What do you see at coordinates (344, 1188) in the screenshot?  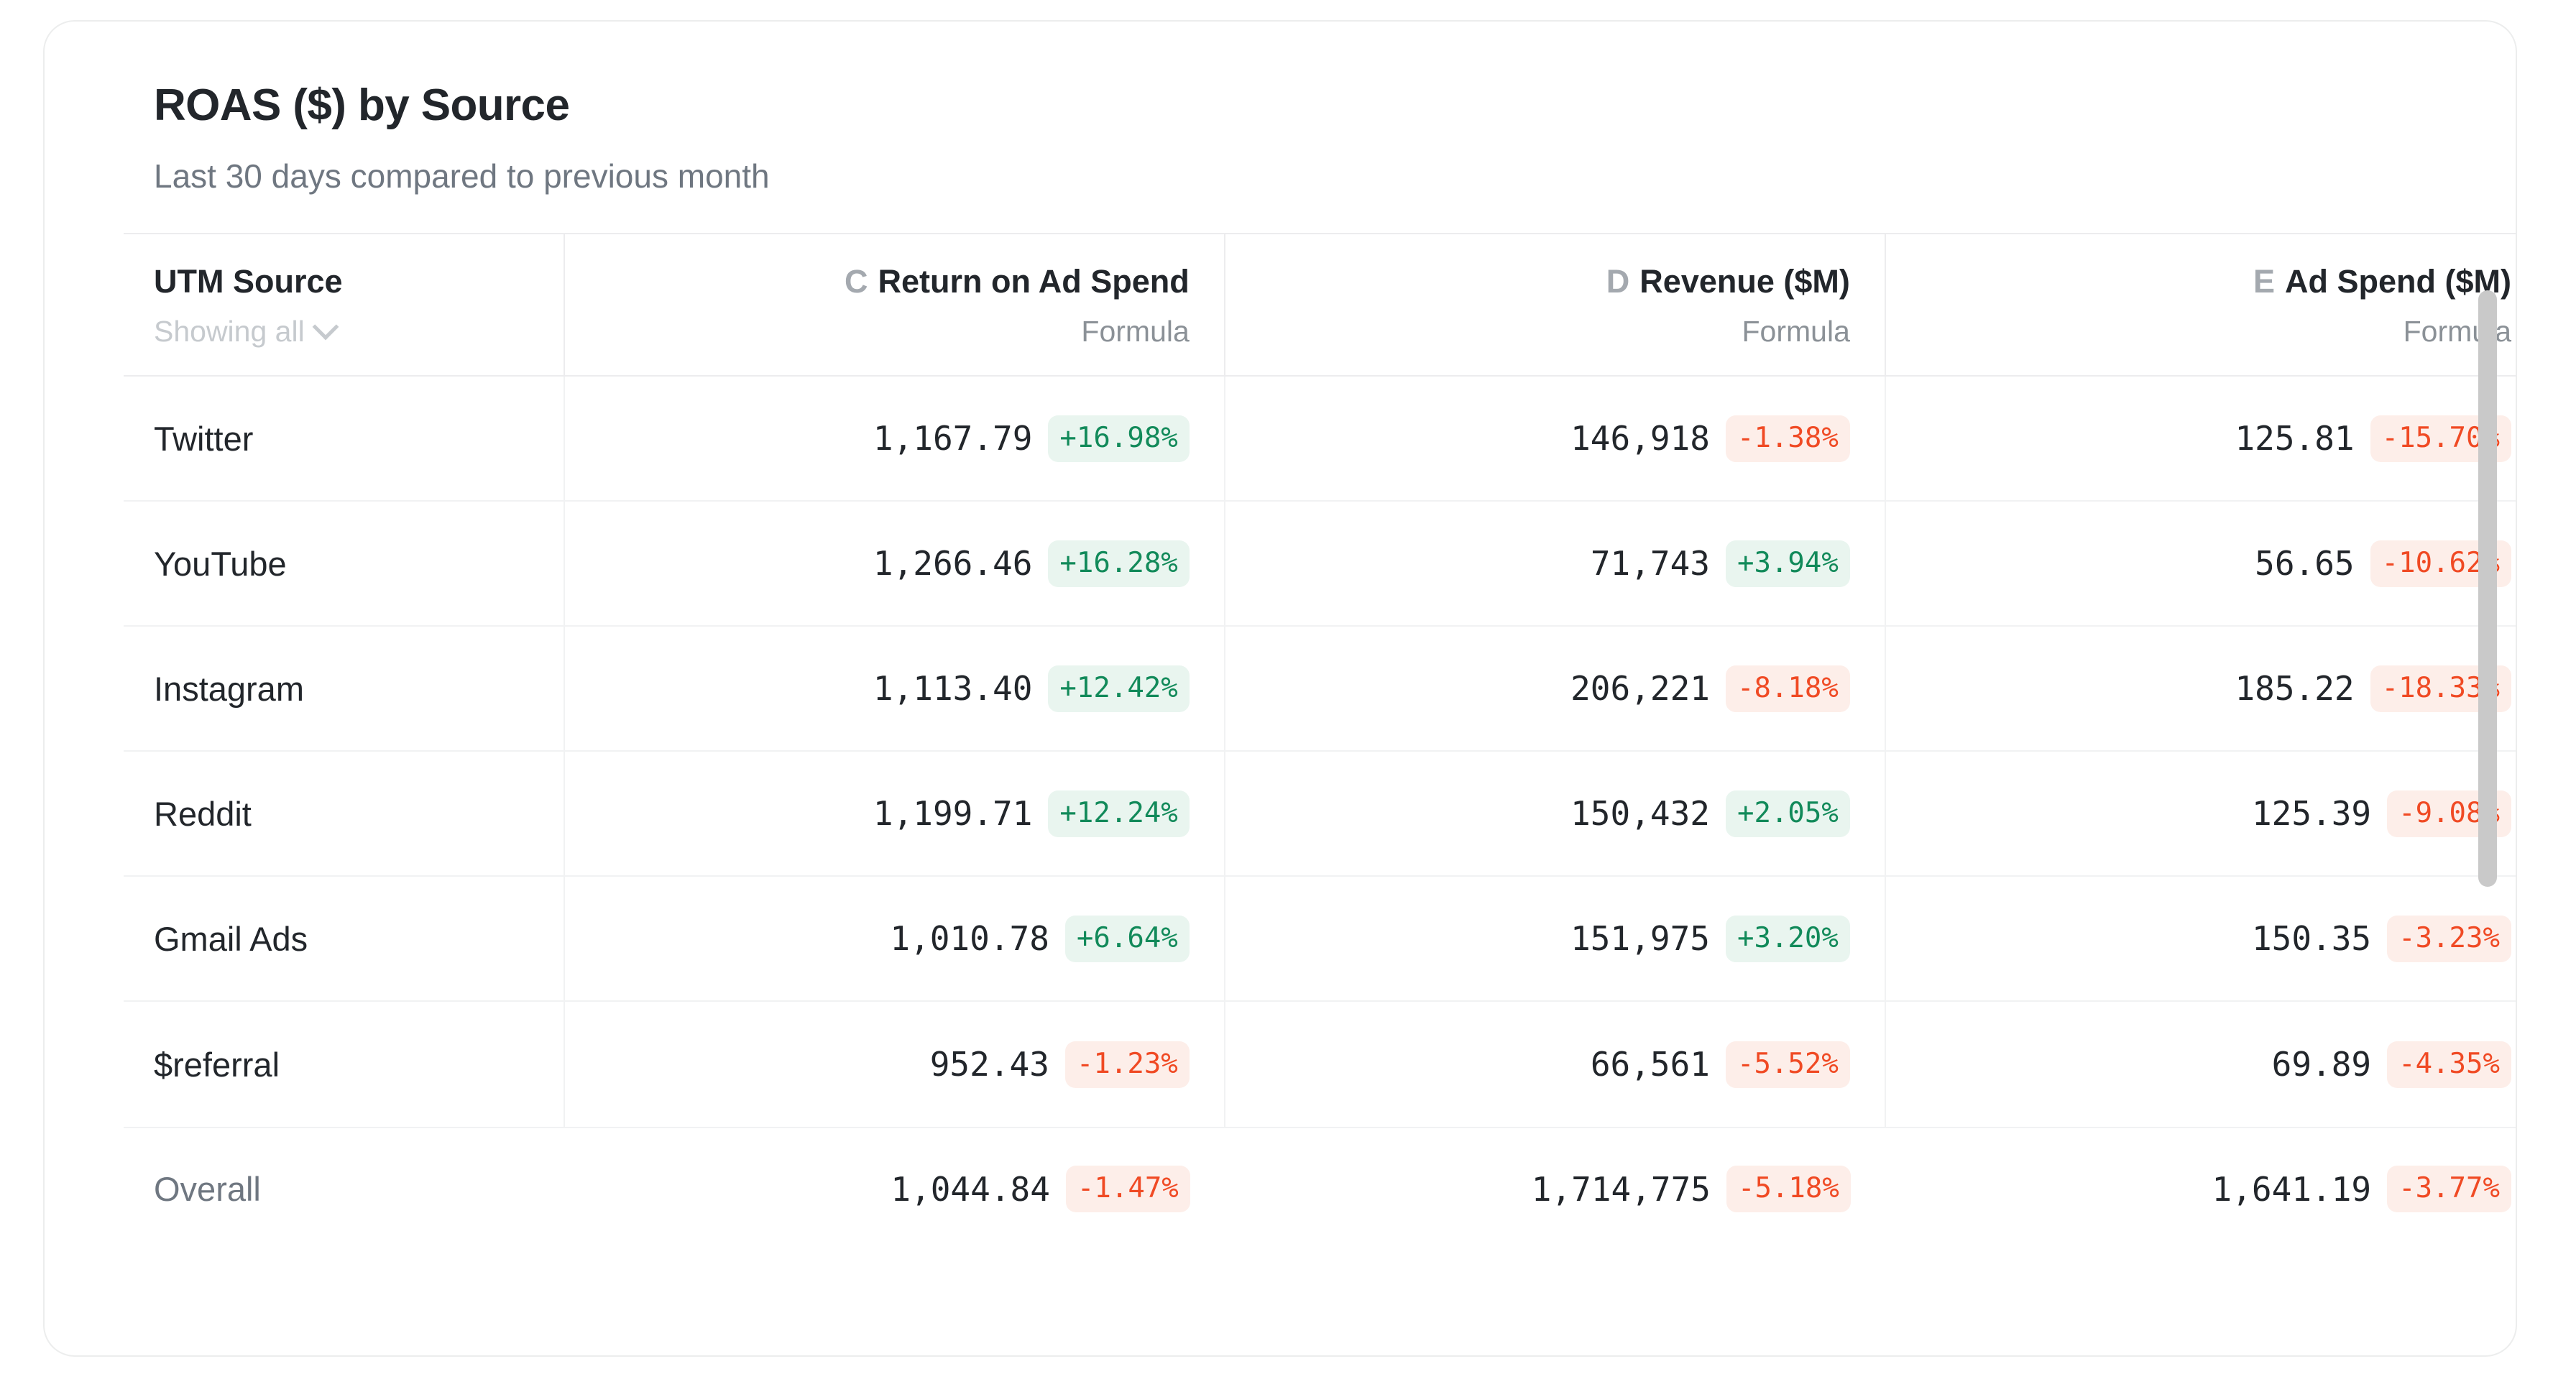 I see `overall-label-cell: Overall` at bounding box center [344, 1188].